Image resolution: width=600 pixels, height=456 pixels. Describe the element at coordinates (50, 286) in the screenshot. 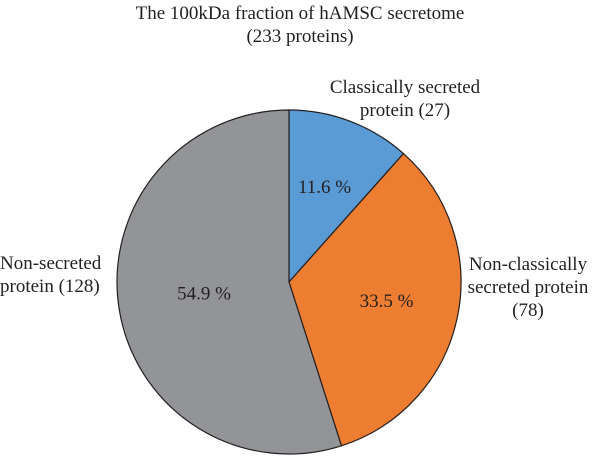

I see `label-line: protein (128)` at that location.